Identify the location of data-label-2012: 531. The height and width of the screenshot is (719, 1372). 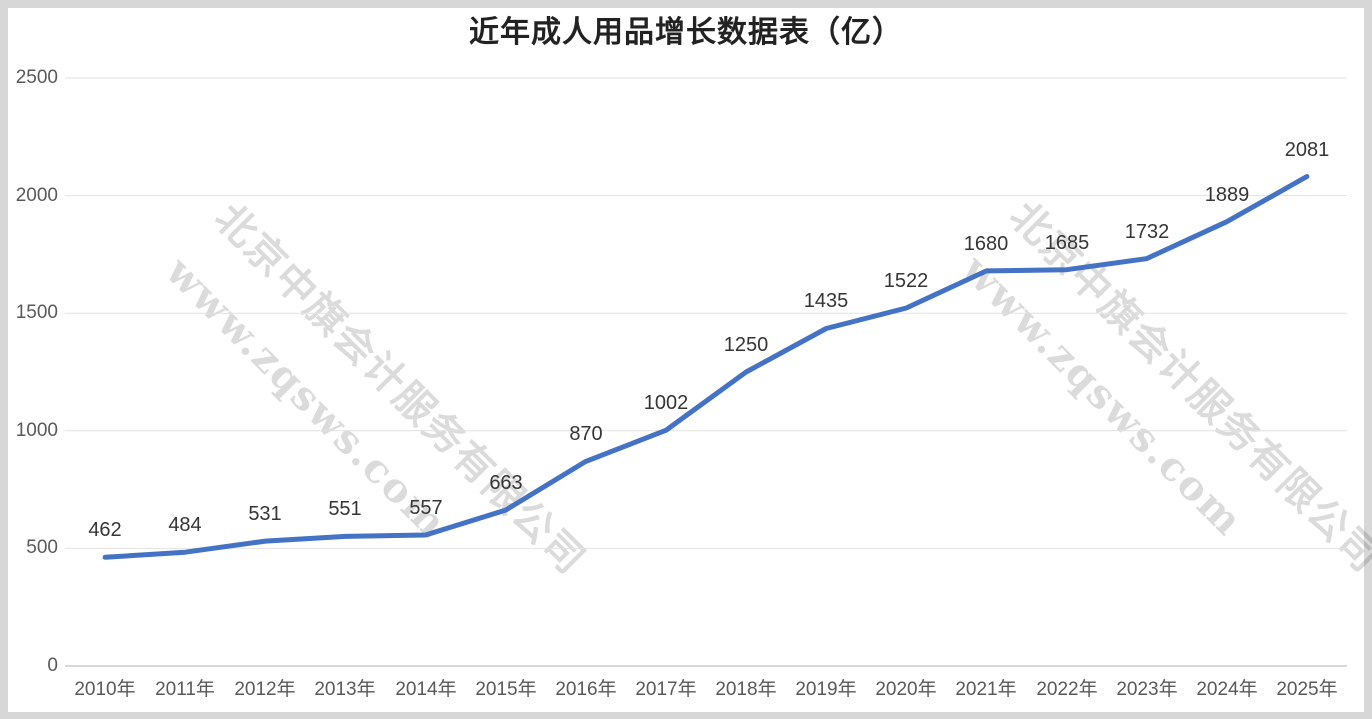
(265, 514).